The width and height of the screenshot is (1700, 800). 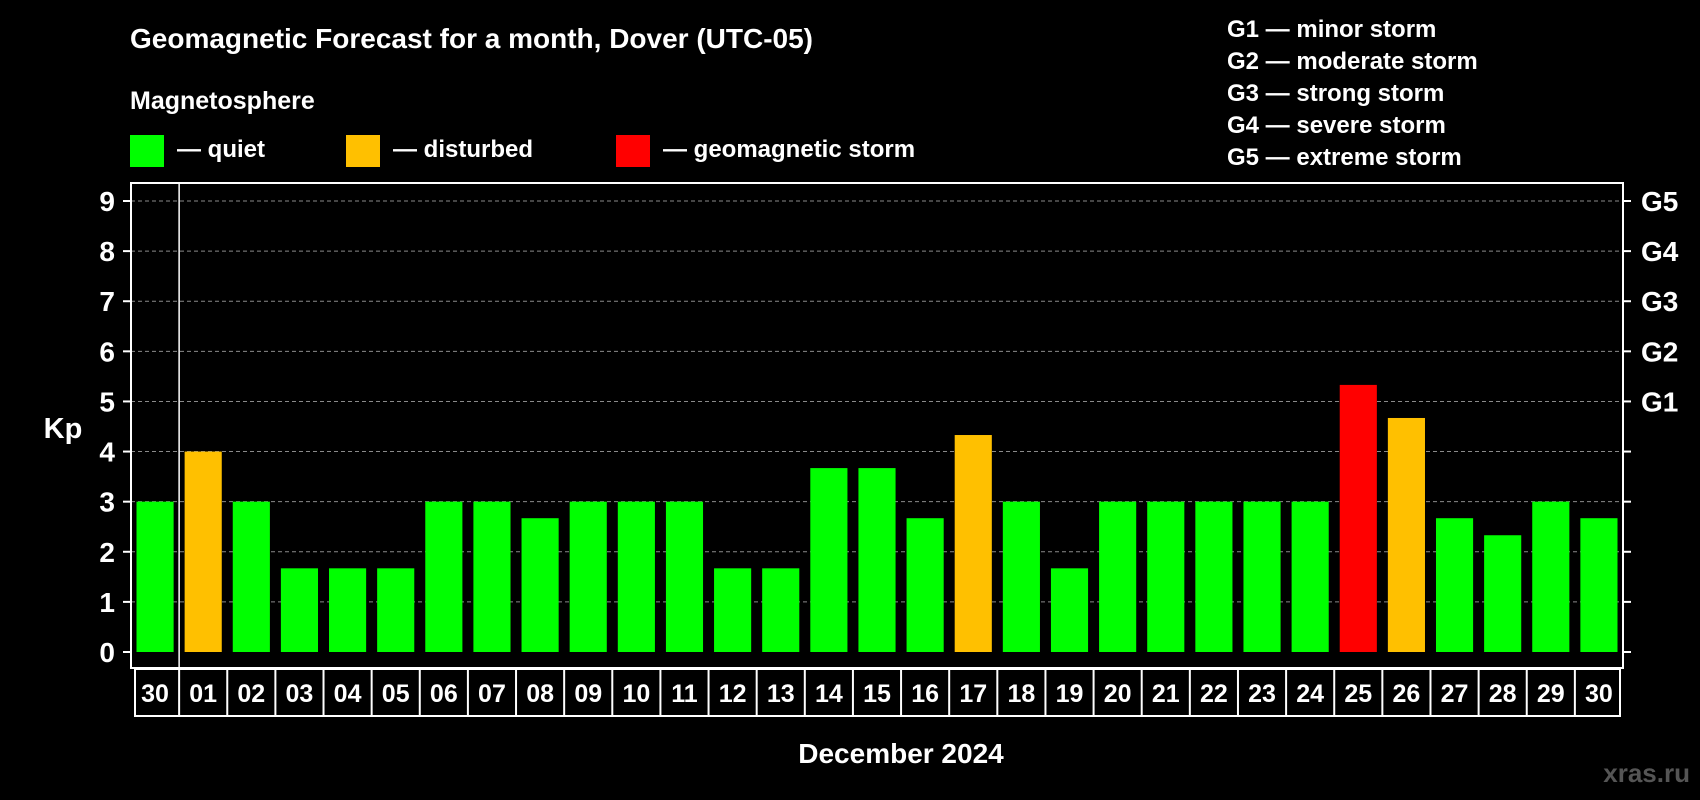 I want to click on x-tick-label: 14, so click(x=829, y=694).